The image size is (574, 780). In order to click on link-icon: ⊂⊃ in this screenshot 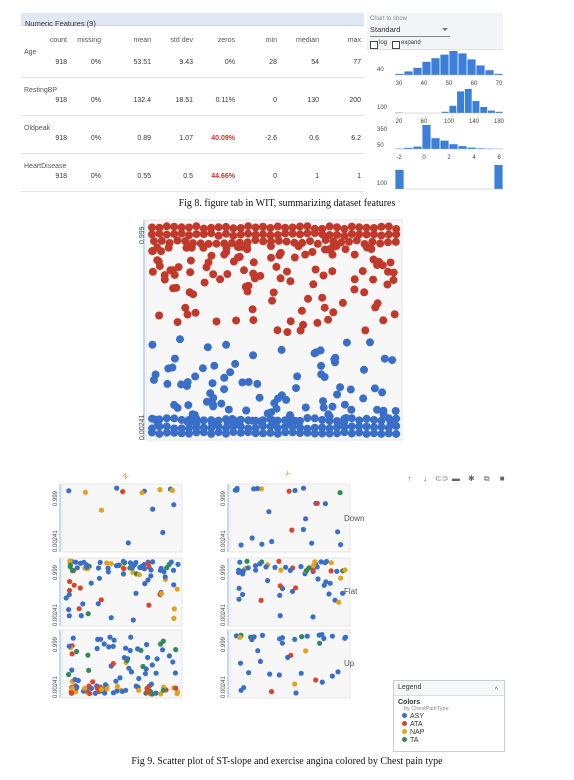, I will do `click(441, 478)`.